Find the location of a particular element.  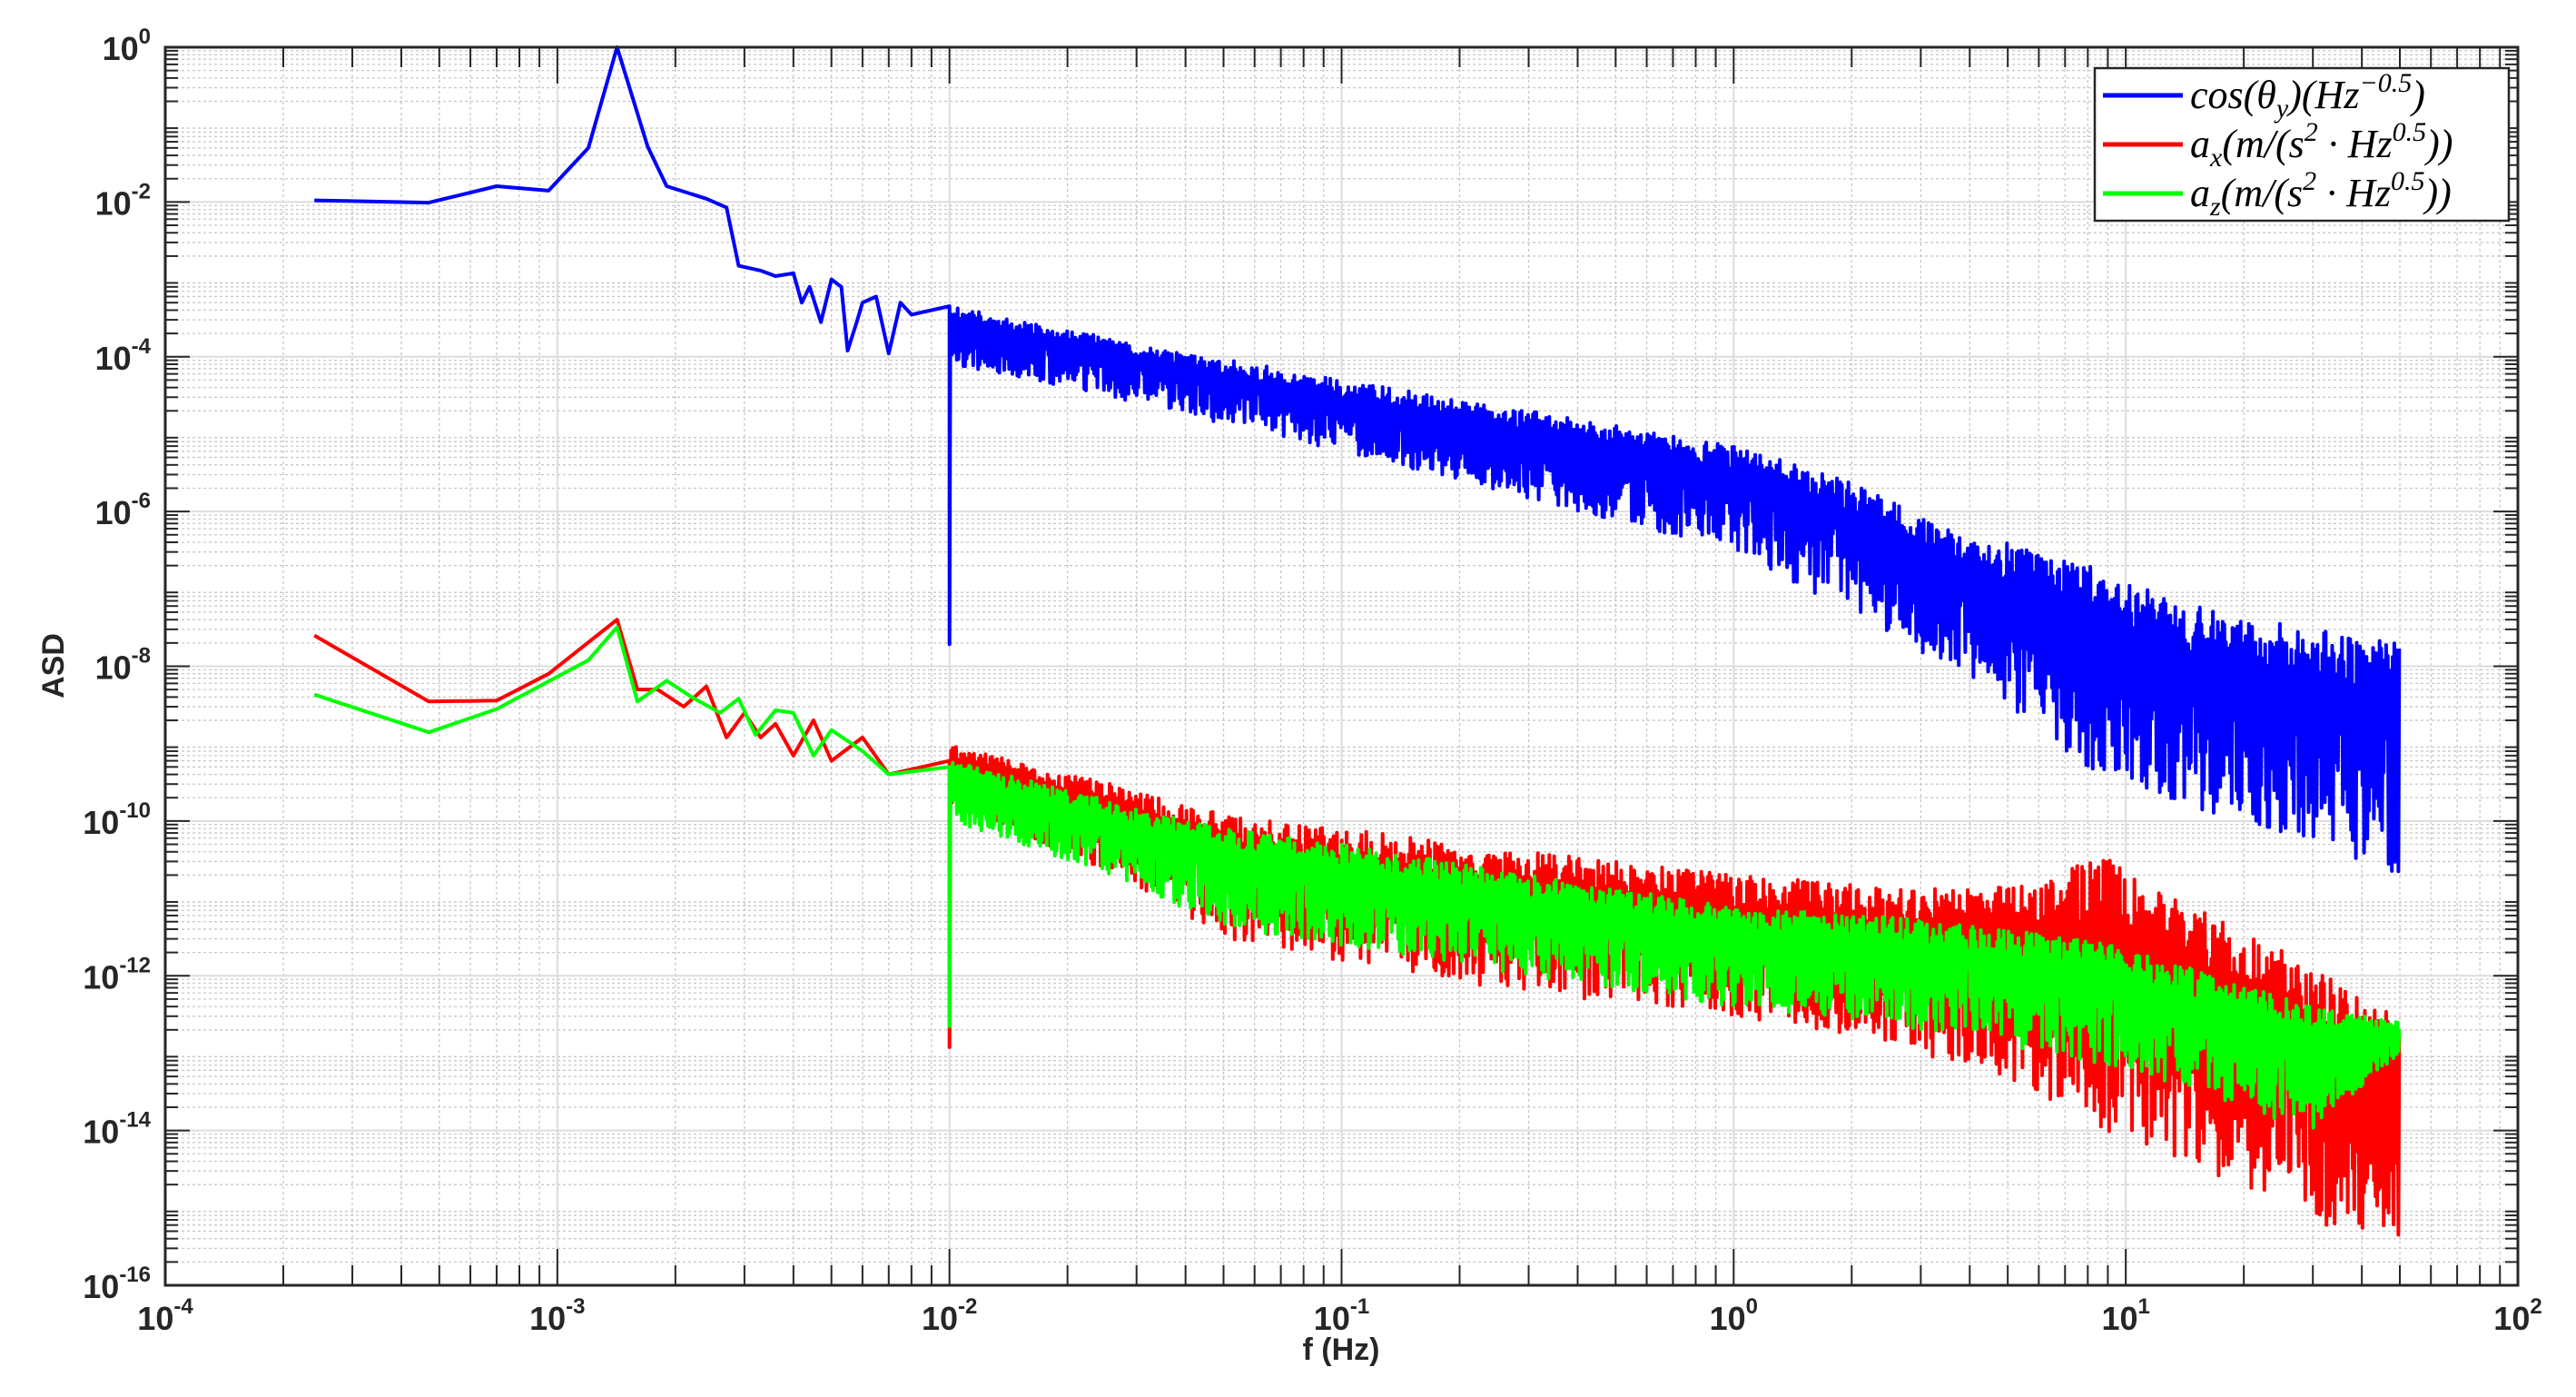

y-tick-label: 10-16 is located at coordinates (117, 1284).